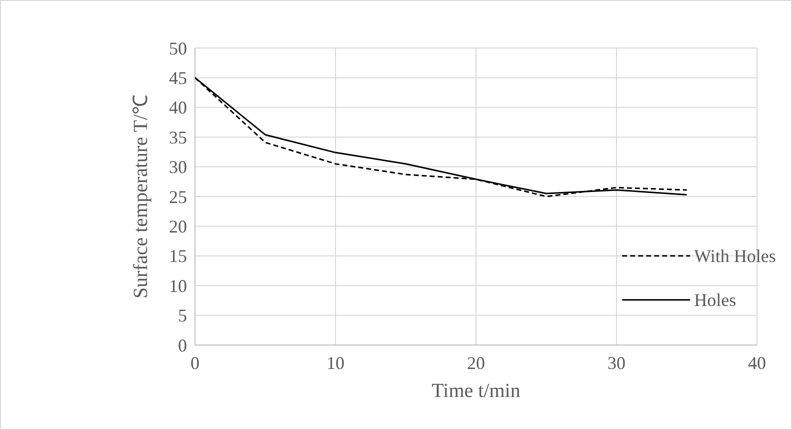 The height and width of the screenshot is (430, 792). What do you see at coordinates (178, 226) in the screenshot?
I see `y-tick-label: 20` at bounding box center [178, 226].